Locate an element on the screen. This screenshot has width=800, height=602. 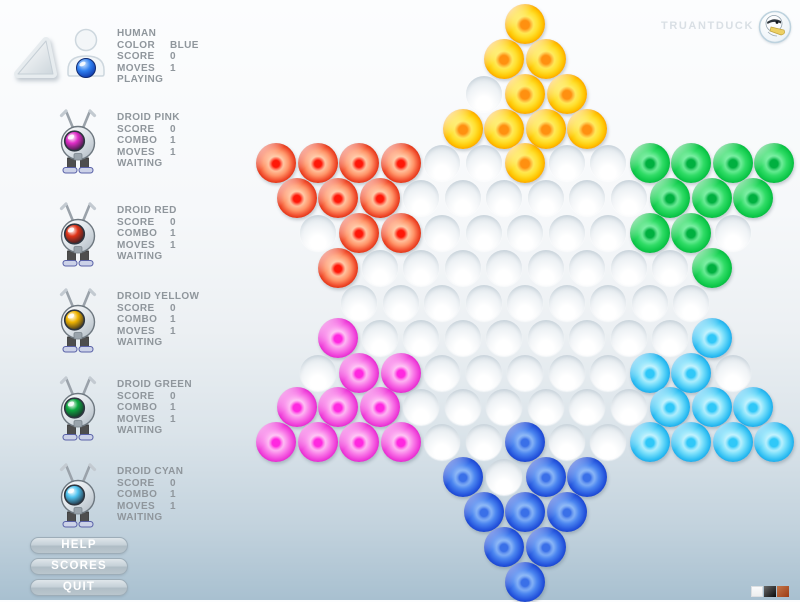
help-button: HELP is located at coordinates (79, 545).